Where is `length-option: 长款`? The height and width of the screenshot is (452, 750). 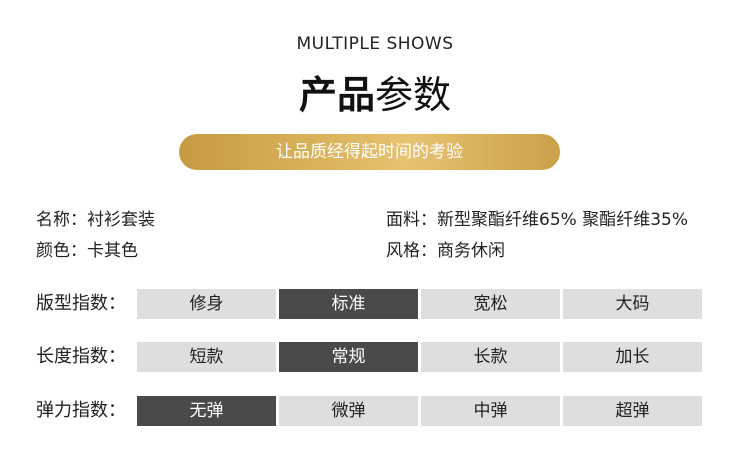 length-option: 长款 is located at coordinates (490, 357).